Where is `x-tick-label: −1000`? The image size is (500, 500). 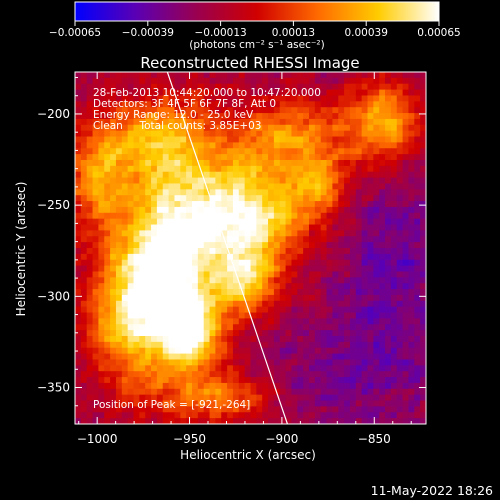
x-tick-label: −1000 is located at coordinates (97, 439).